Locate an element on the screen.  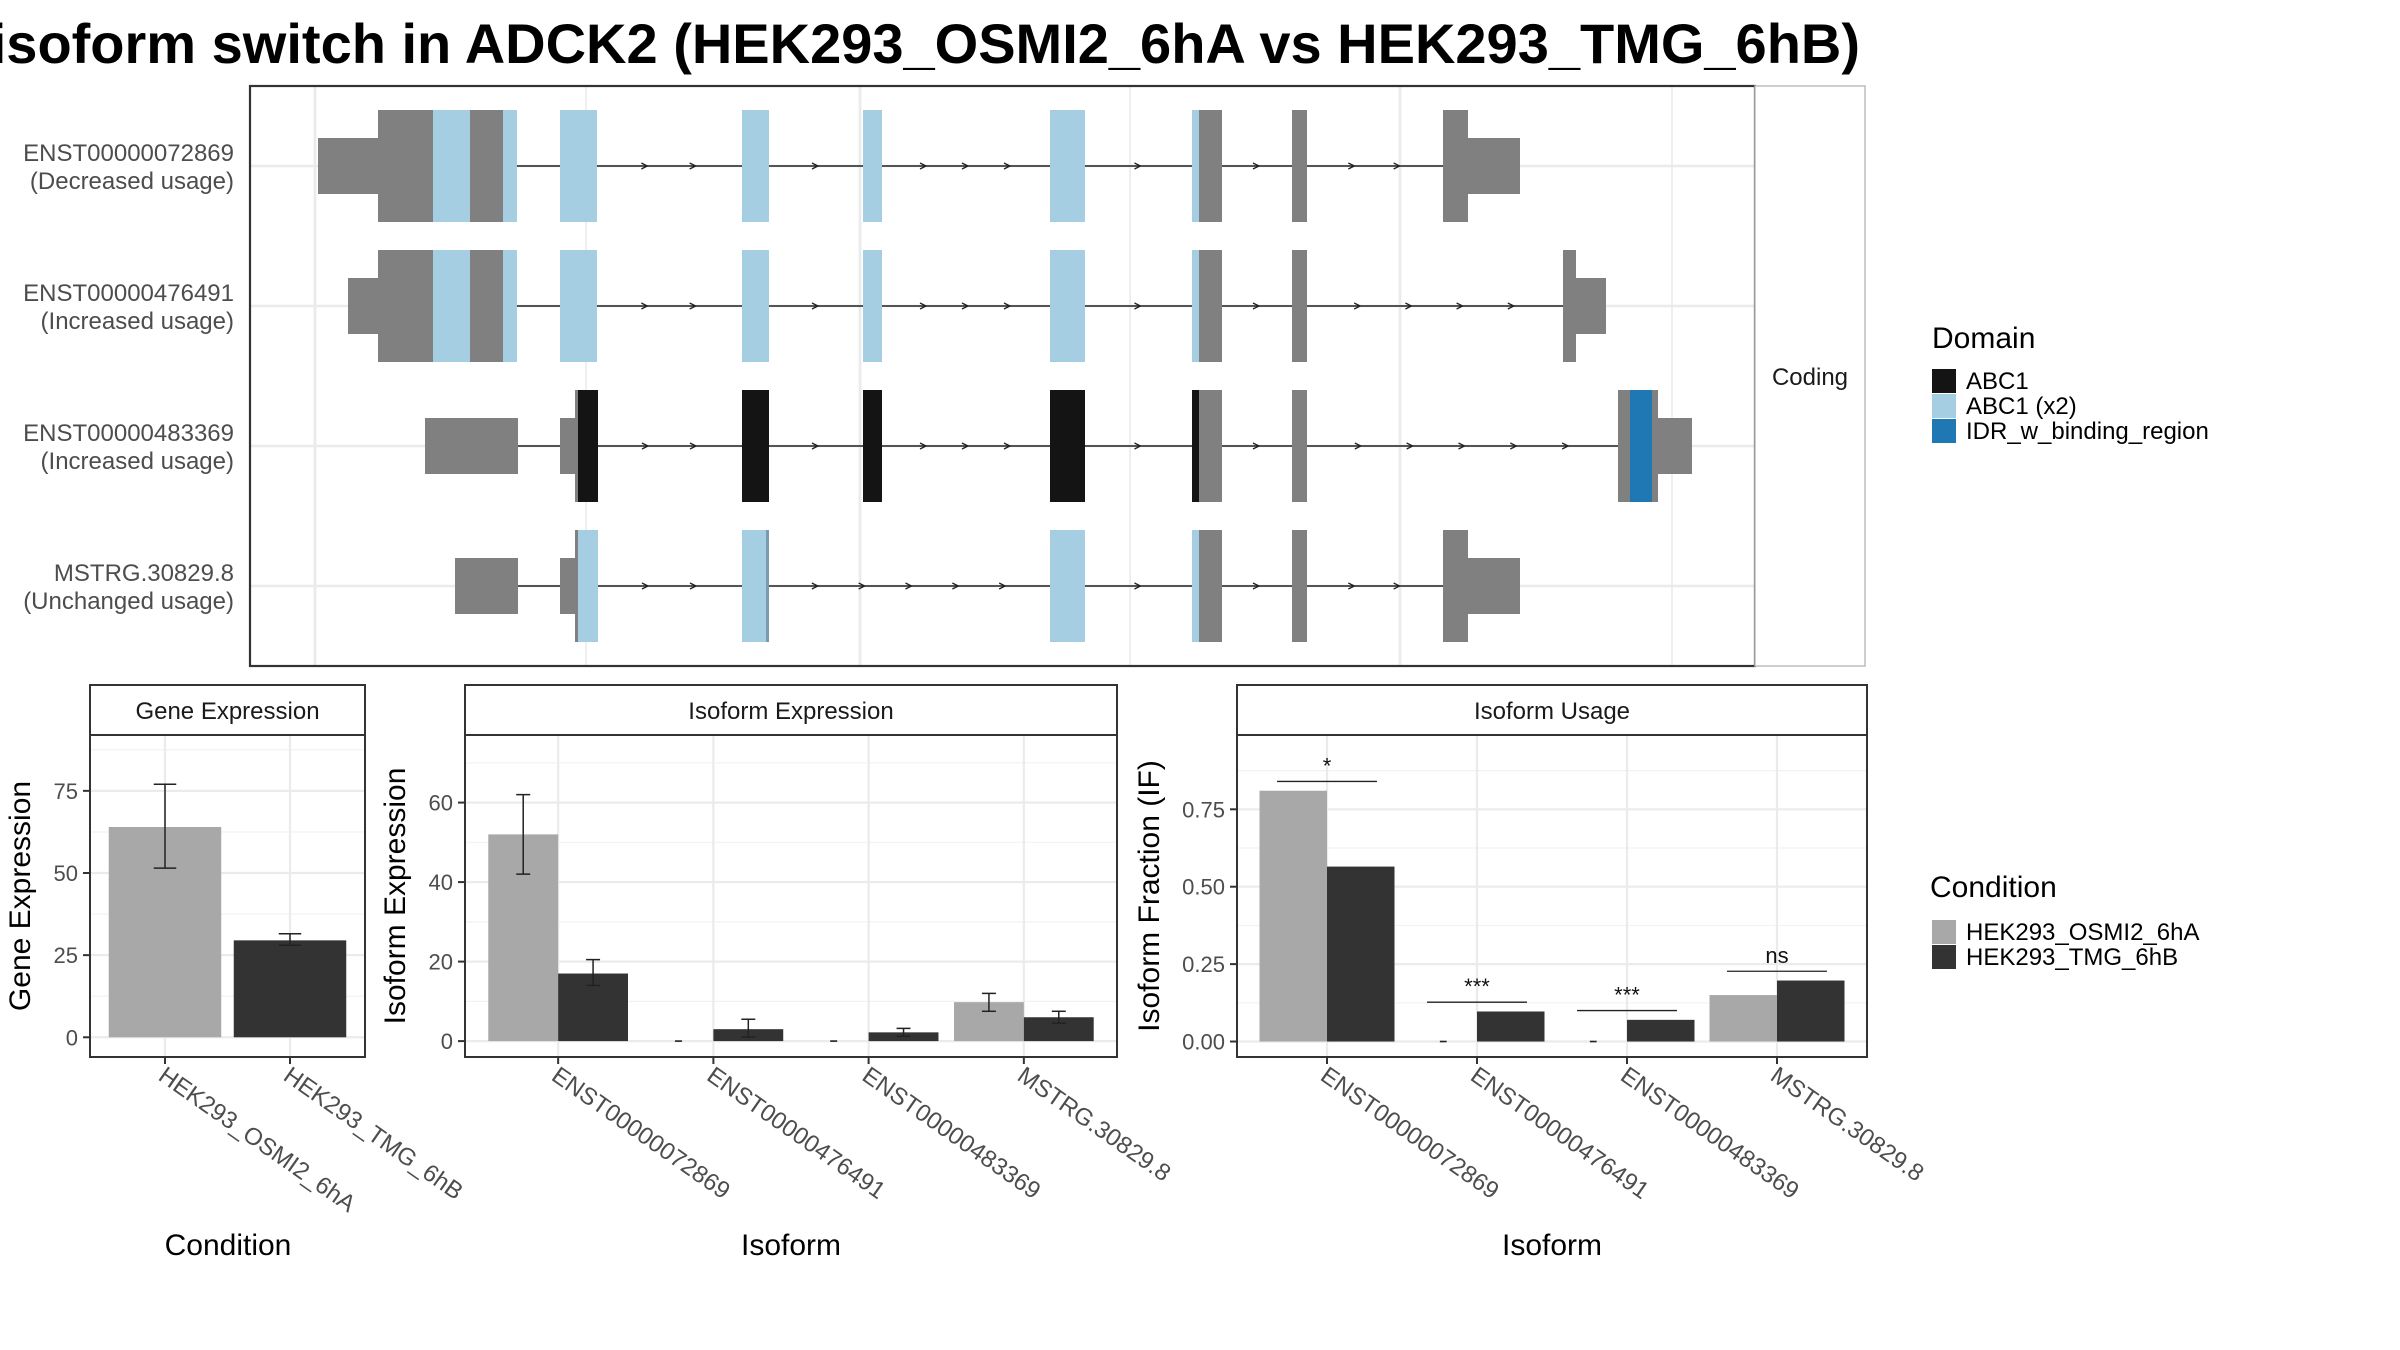
significance-label: *** is located at coordinates (1477, 986).